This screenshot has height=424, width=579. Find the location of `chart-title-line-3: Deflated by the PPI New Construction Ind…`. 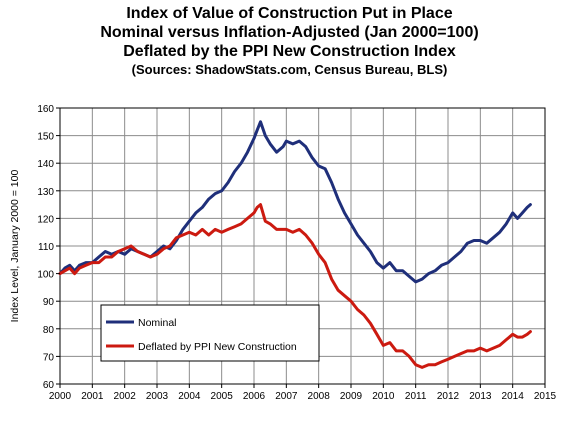

chart-title-line-3: Deflated by the PPI New Construction Ind… is located at coordinates (289, 51).